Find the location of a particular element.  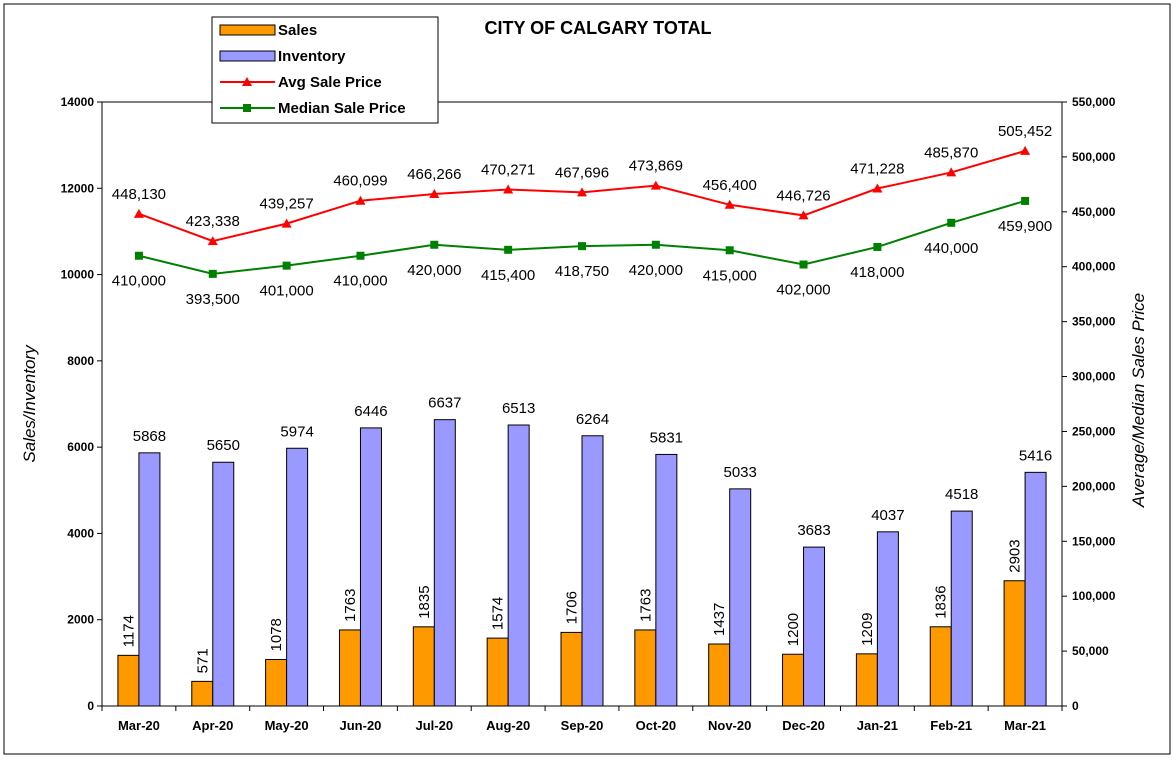

avg-sale-price-data-label: 448,130 is located at coordinates (139, 194).